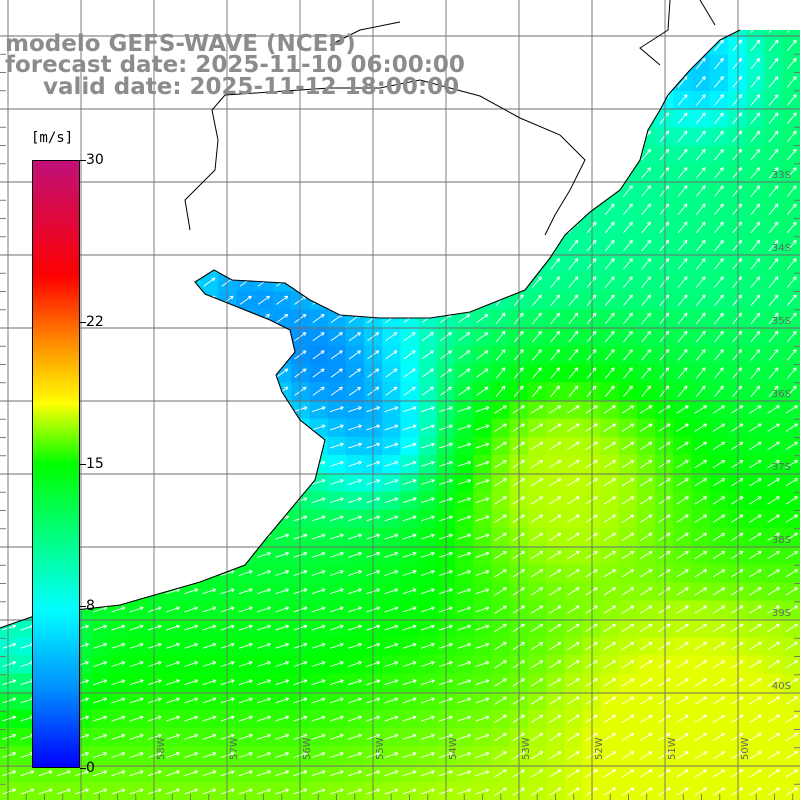  I want to click on longitude-label: 53W, so click(526, 748).